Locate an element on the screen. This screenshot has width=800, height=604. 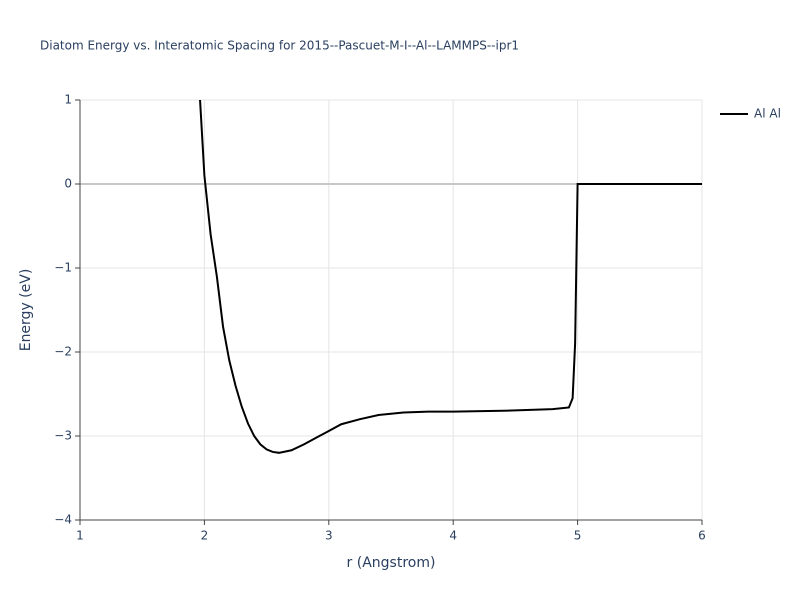
y-tick-label: −2 is located at coordinates (63, 352).